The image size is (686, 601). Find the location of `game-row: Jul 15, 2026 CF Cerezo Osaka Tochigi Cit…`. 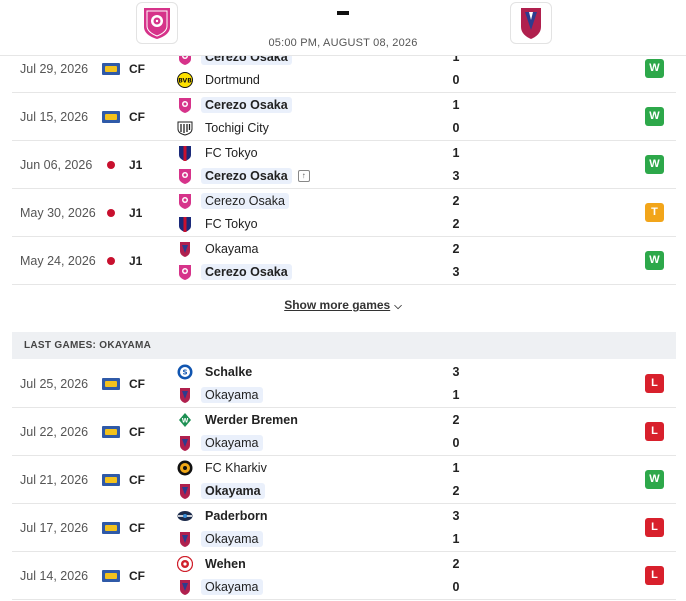

game-row: Jul 15, 2026 CF Cerezo Osaka Tochigi Cit… is located at coordinates (344, 117).